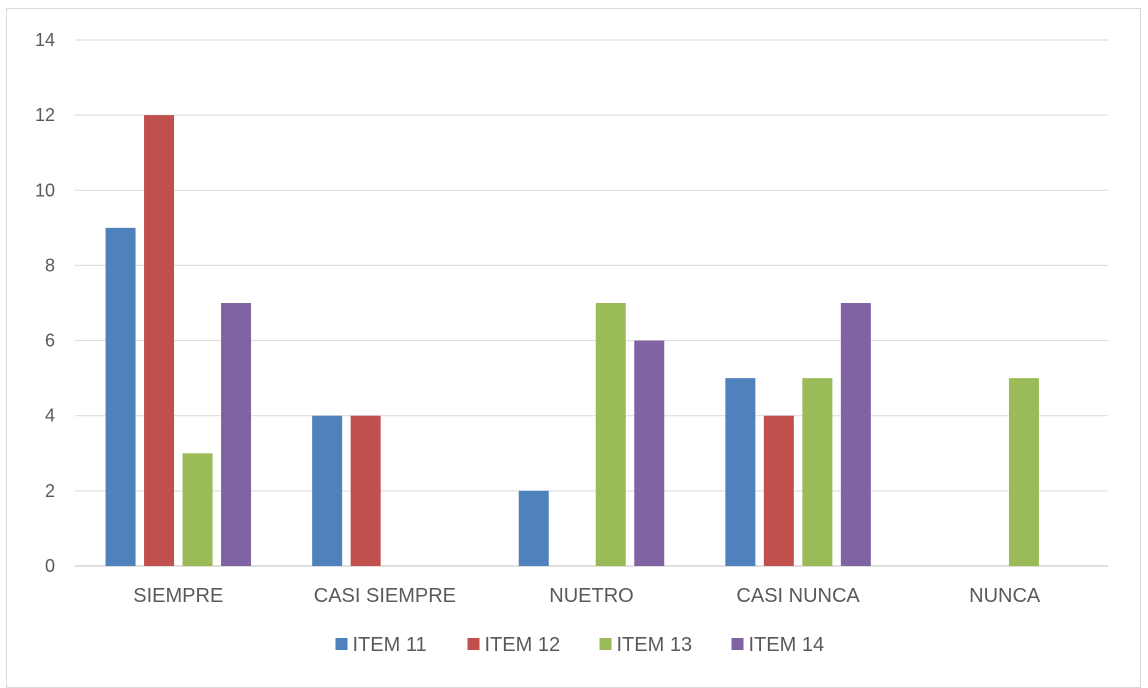 The height and width of the screenshot is (688, 1148). What do you see at coordinates (778, 490) in the screenshot?
I see `bar-item-12-casi-nunca` at bounding box center [778, 490].